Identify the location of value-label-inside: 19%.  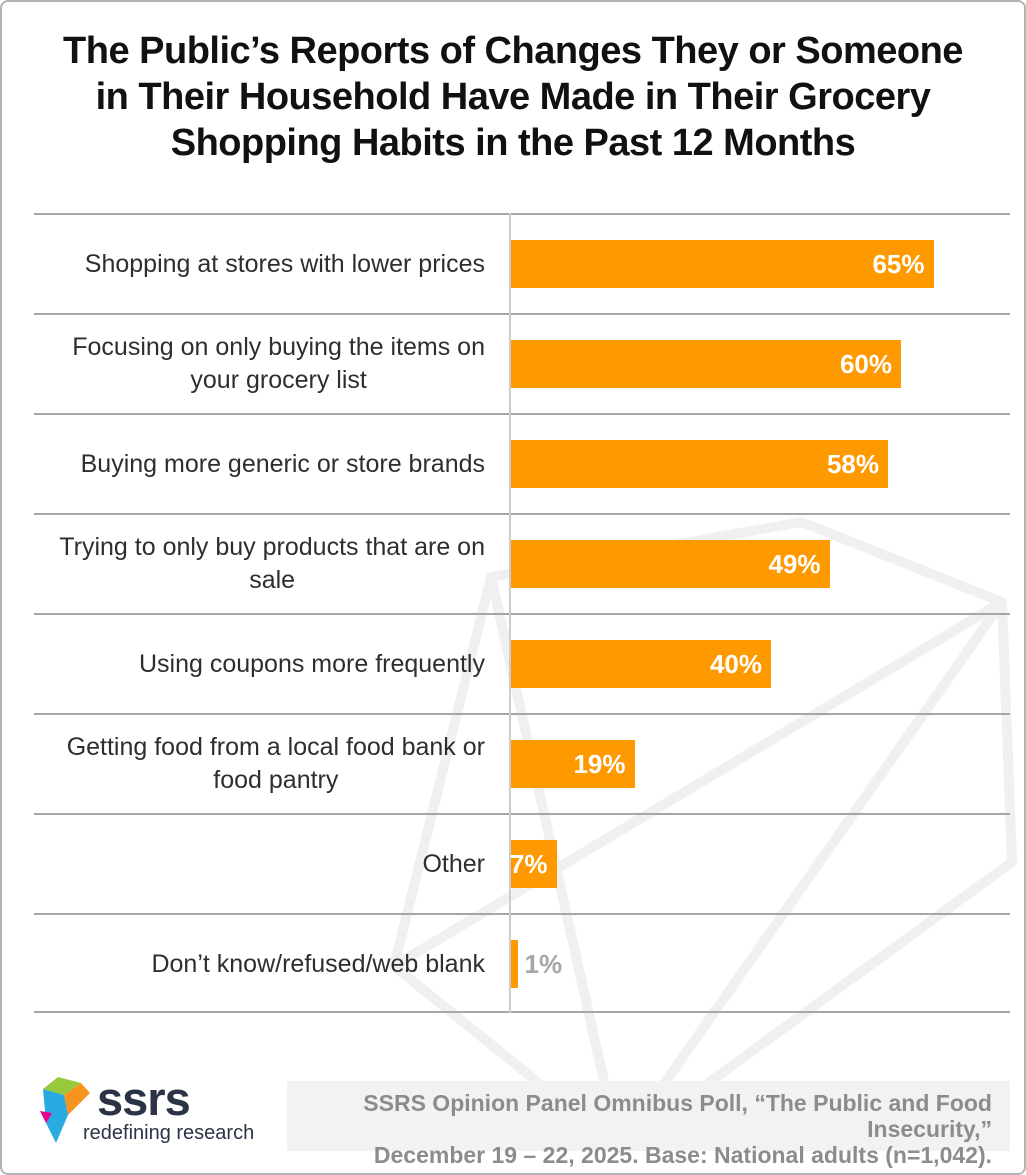
(599, 763).